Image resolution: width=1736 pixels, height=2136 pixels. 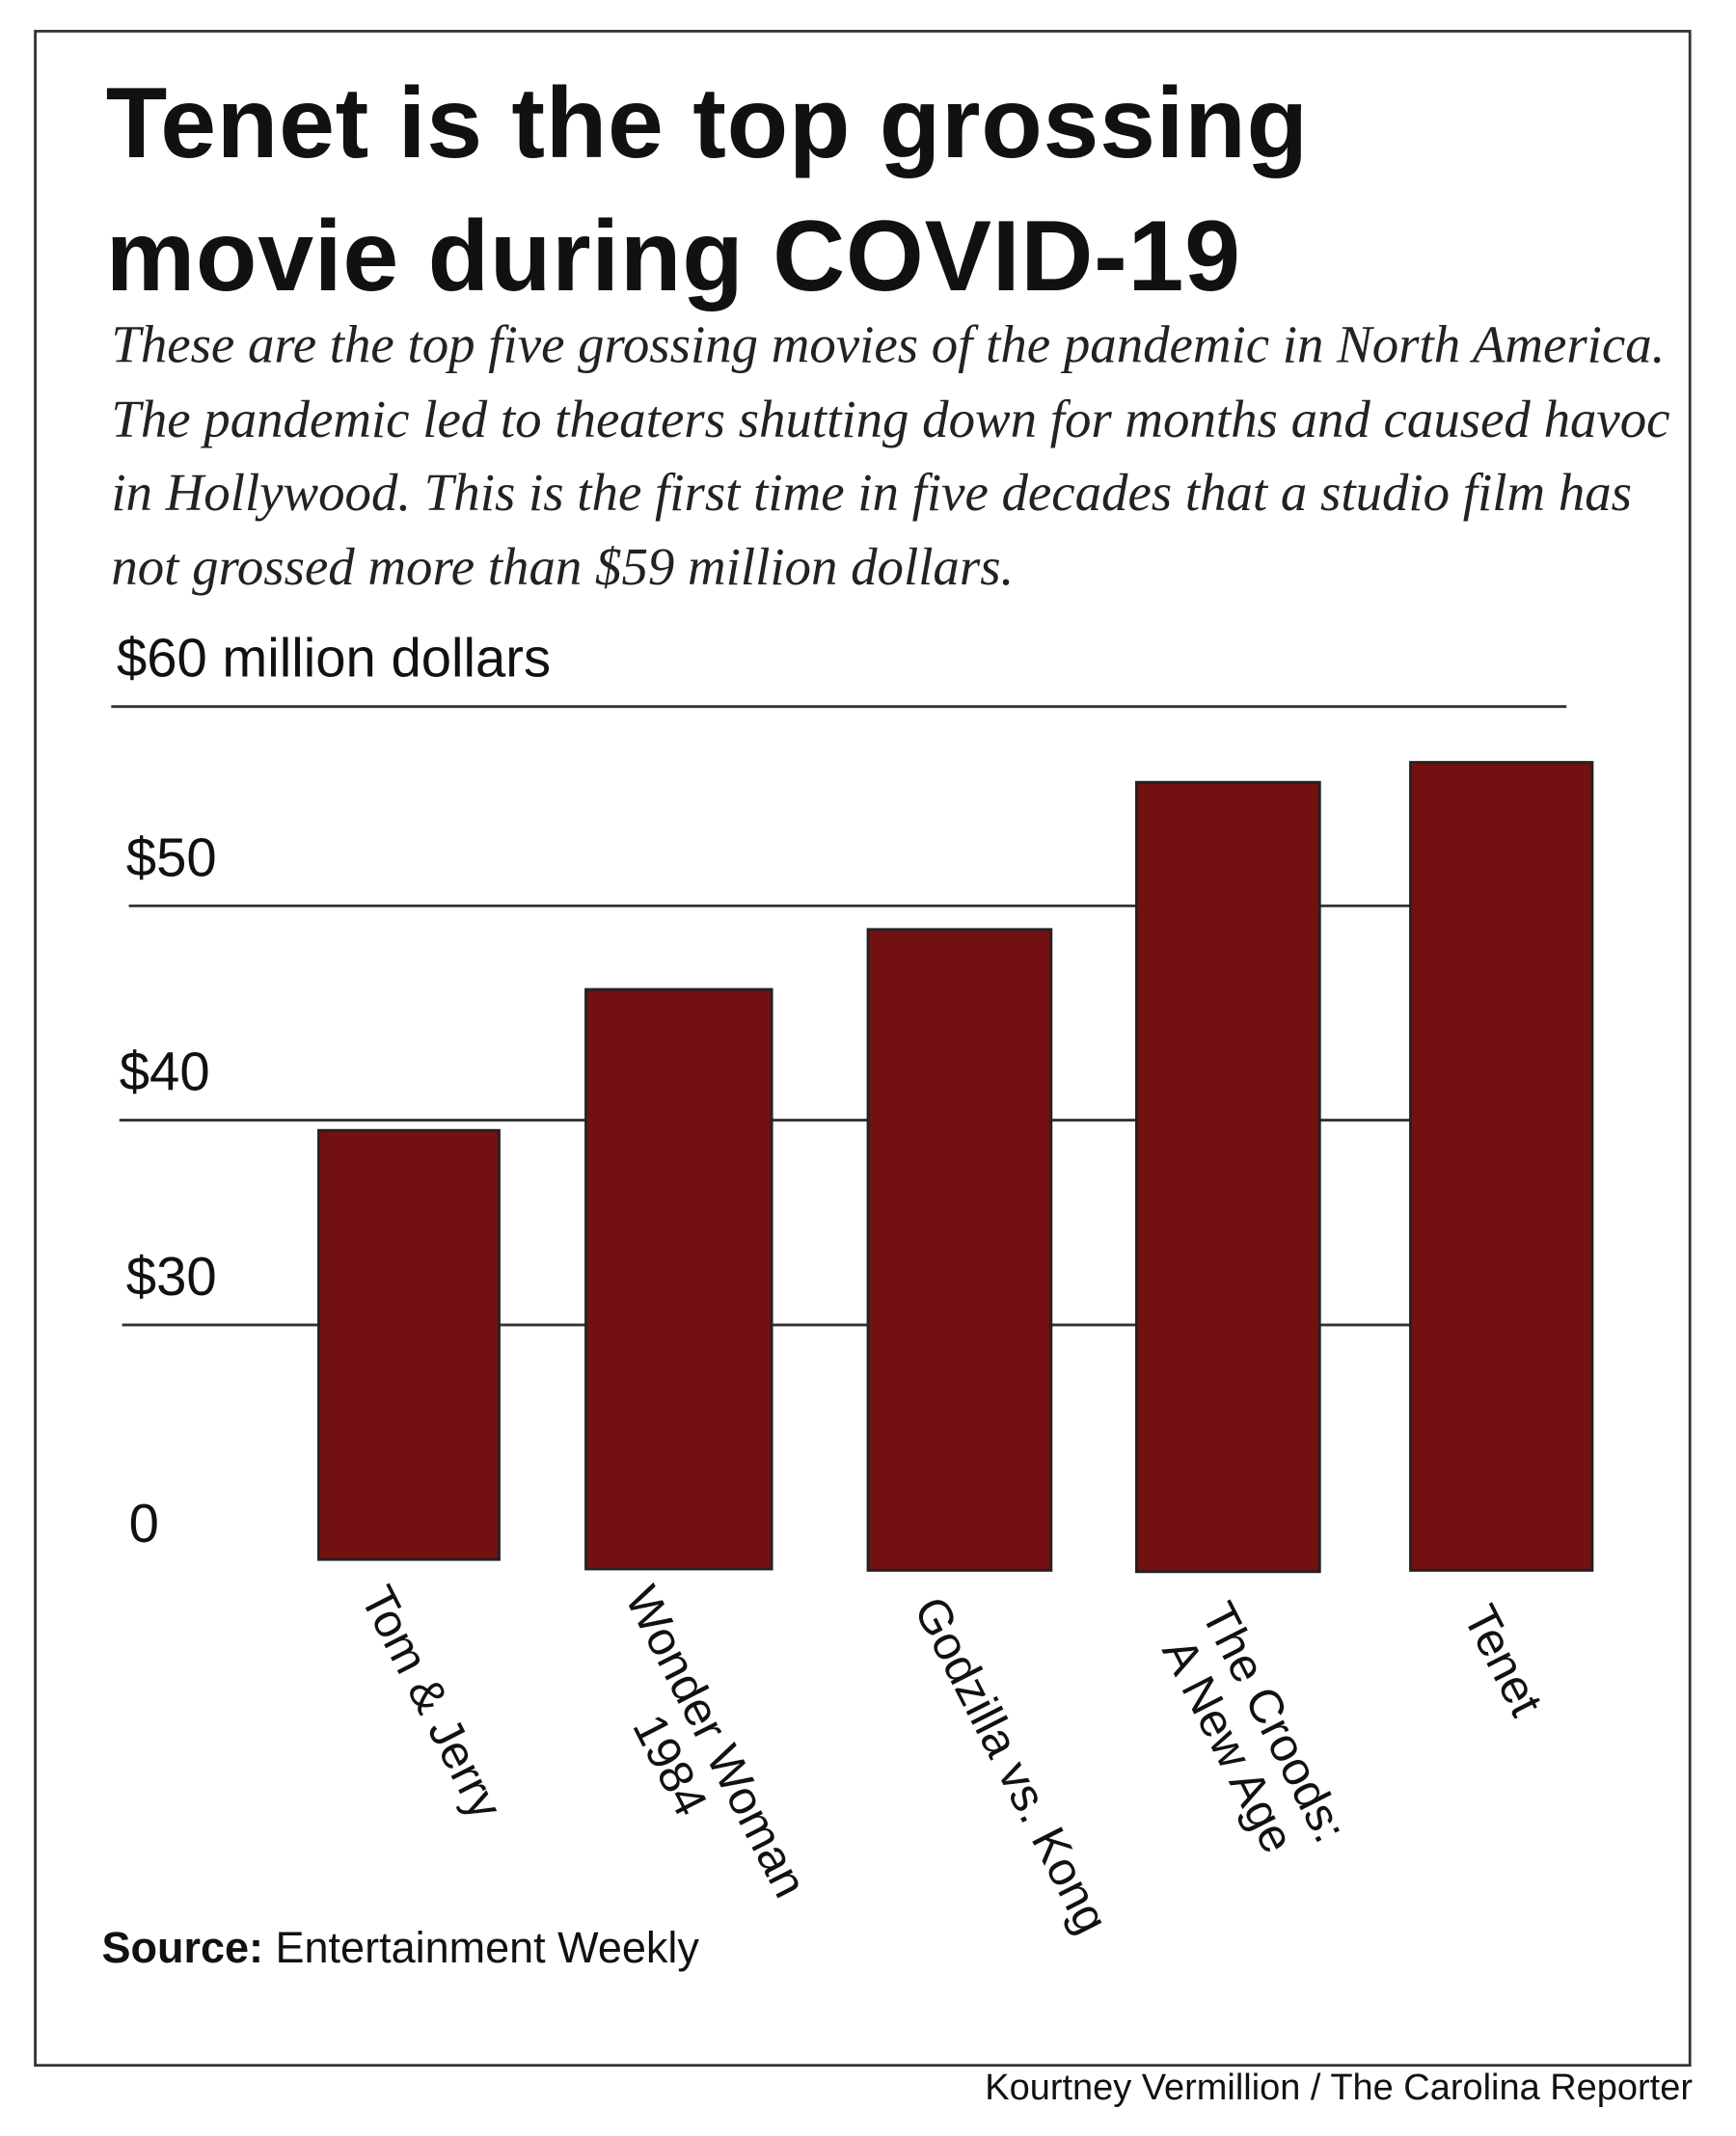 What do you see at coordinates (487, 1947) in the screenshot?
I see `source-value: Entertainment Weekly` at bounding box center [487, 1947].